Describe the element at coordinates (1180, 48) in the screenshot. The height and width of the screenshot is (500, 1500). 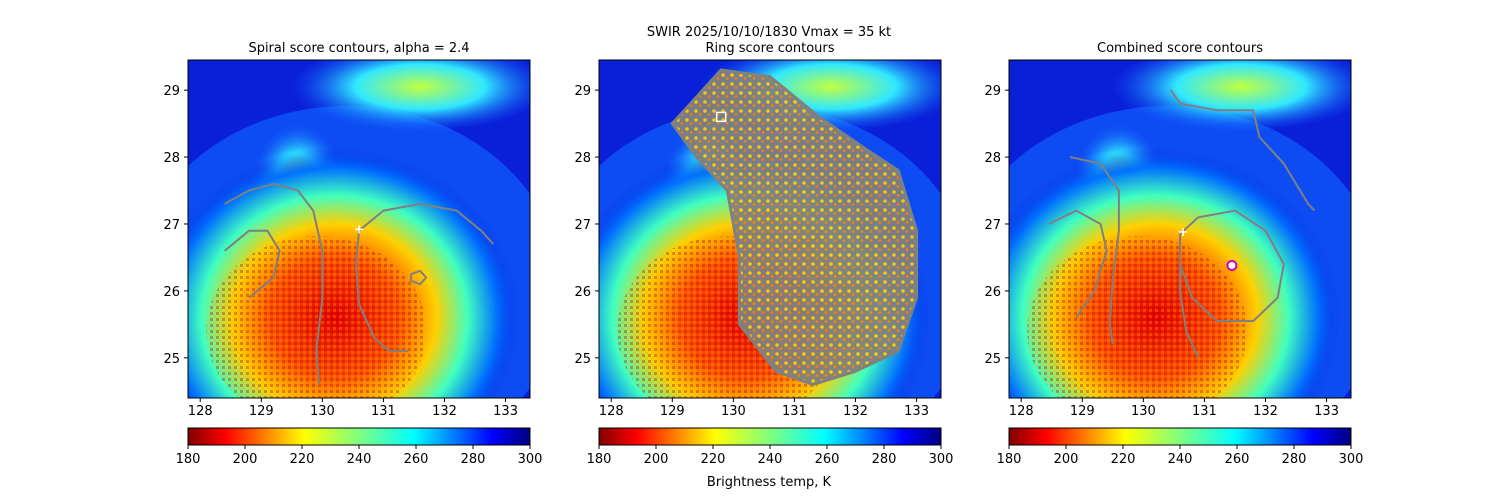
I see `panel-title: Combined score contours` at that location.